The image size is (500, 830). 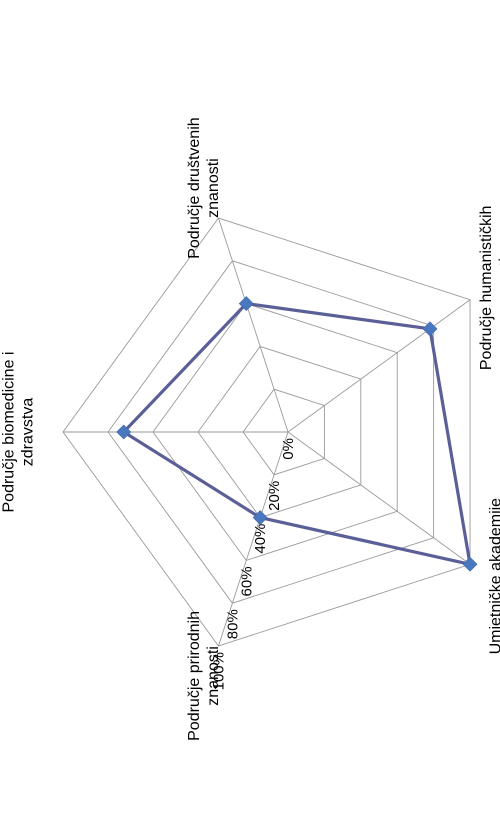 What do you see at coordinates (260, 539) in the screenshot?
I see `radial-tick-label: 40%` at bounding box center [260, 539].